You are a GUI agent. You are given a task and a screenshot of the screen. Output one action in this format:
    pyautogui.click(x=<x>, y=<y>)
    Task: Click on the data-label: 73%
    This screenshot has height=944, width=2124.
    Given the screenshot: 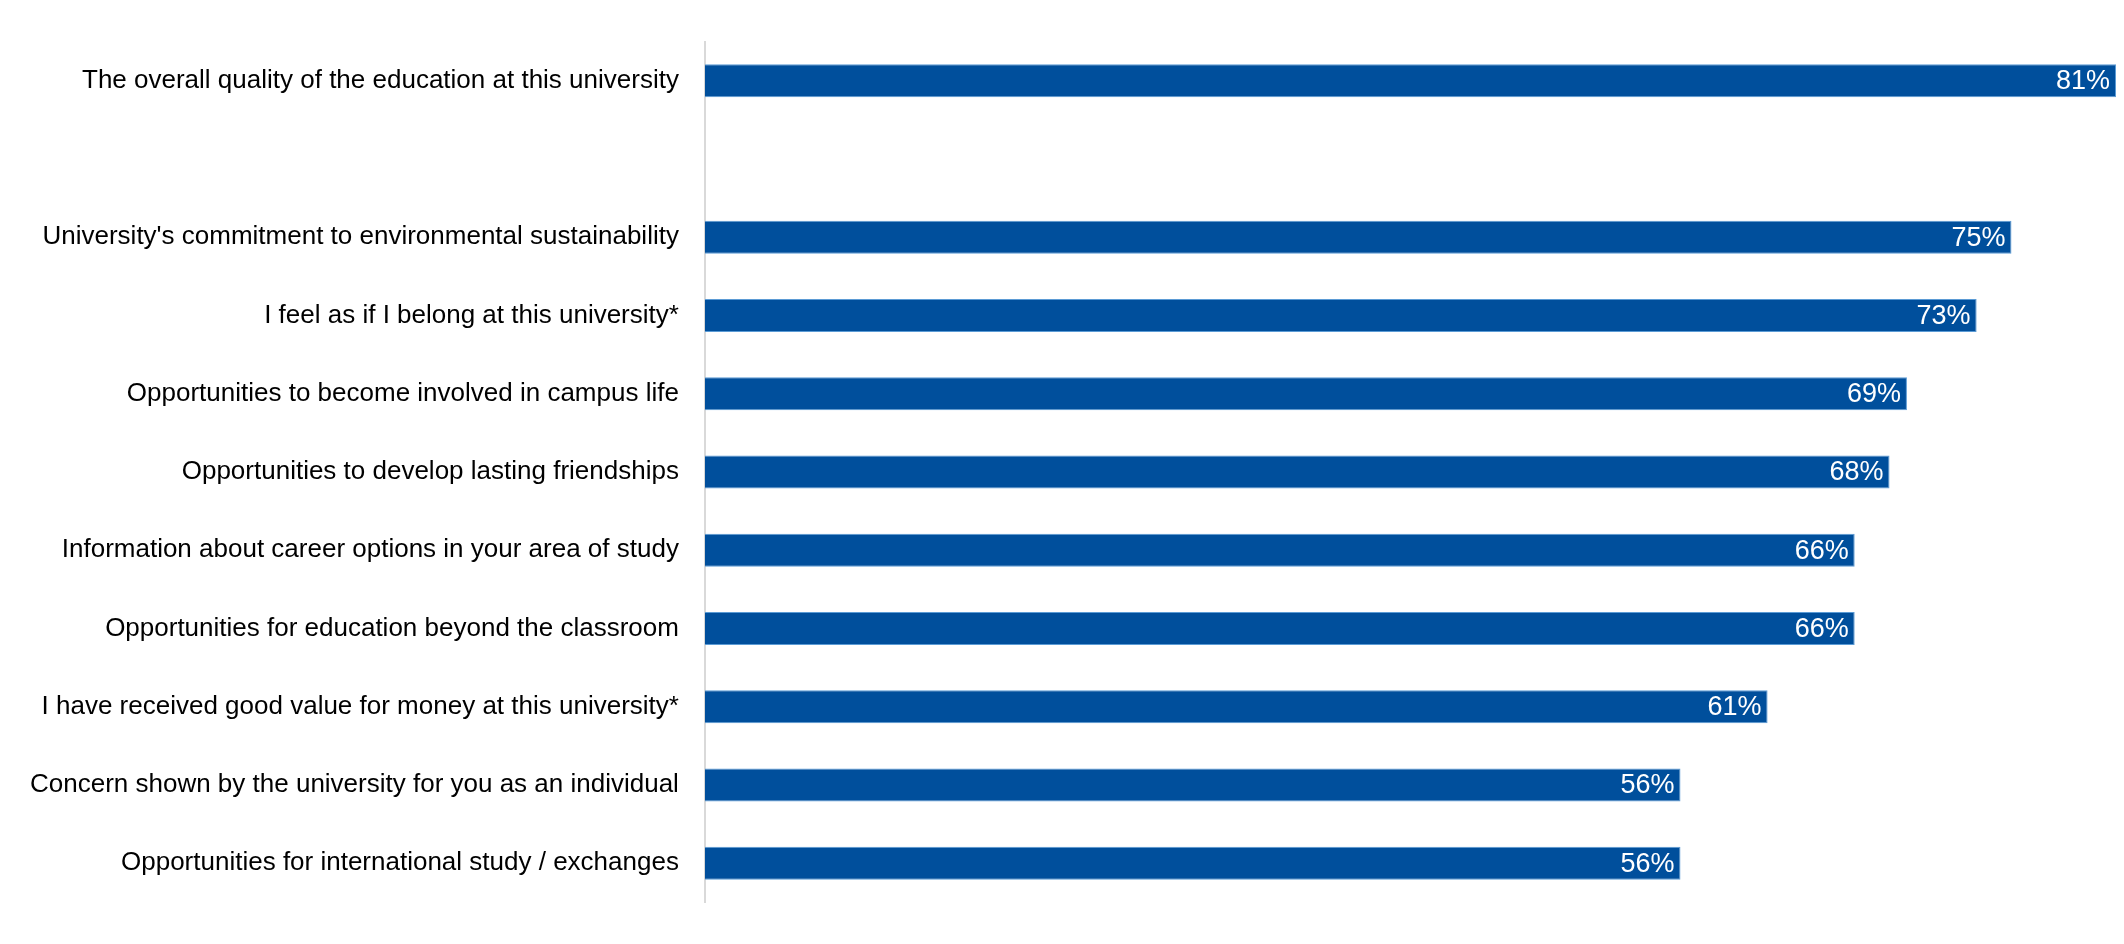 What is the action you would take?
    pyautogui.click(x=1943, y=314)
    